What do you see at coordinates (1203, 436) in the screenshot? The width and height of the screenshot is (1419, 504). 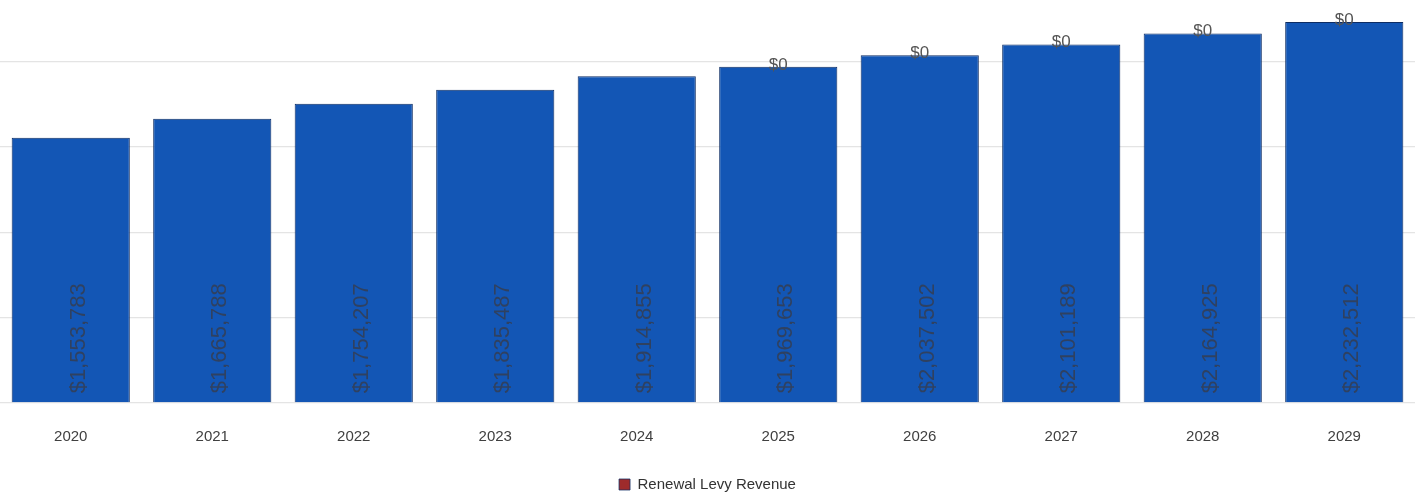 I see `x-tick-label: 2028` at bounding box center [1203, 436].